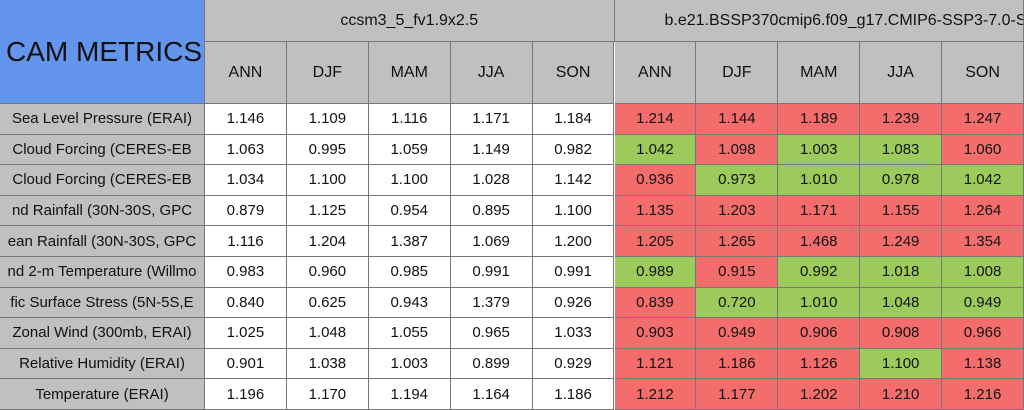 The image size is (1024, 410). I want to click on value-cell: 1.177, so click(737, 394).